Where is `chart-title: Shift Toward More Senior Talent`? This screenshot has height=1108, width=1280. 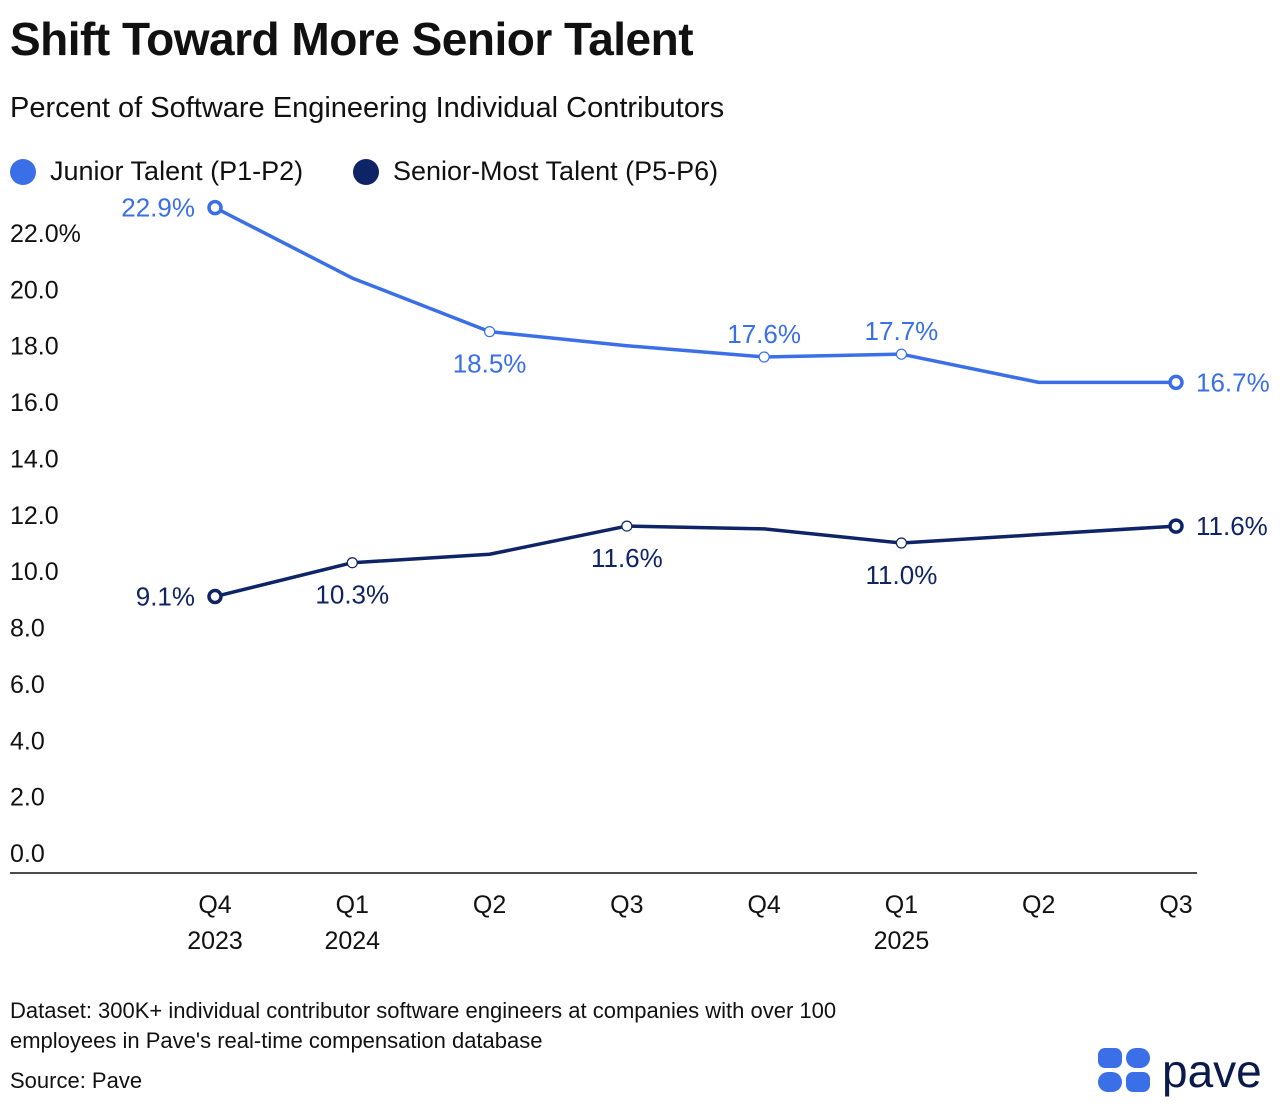 chart-title: Shift Toward More Senior Talent is located at coordinates (352, 39).